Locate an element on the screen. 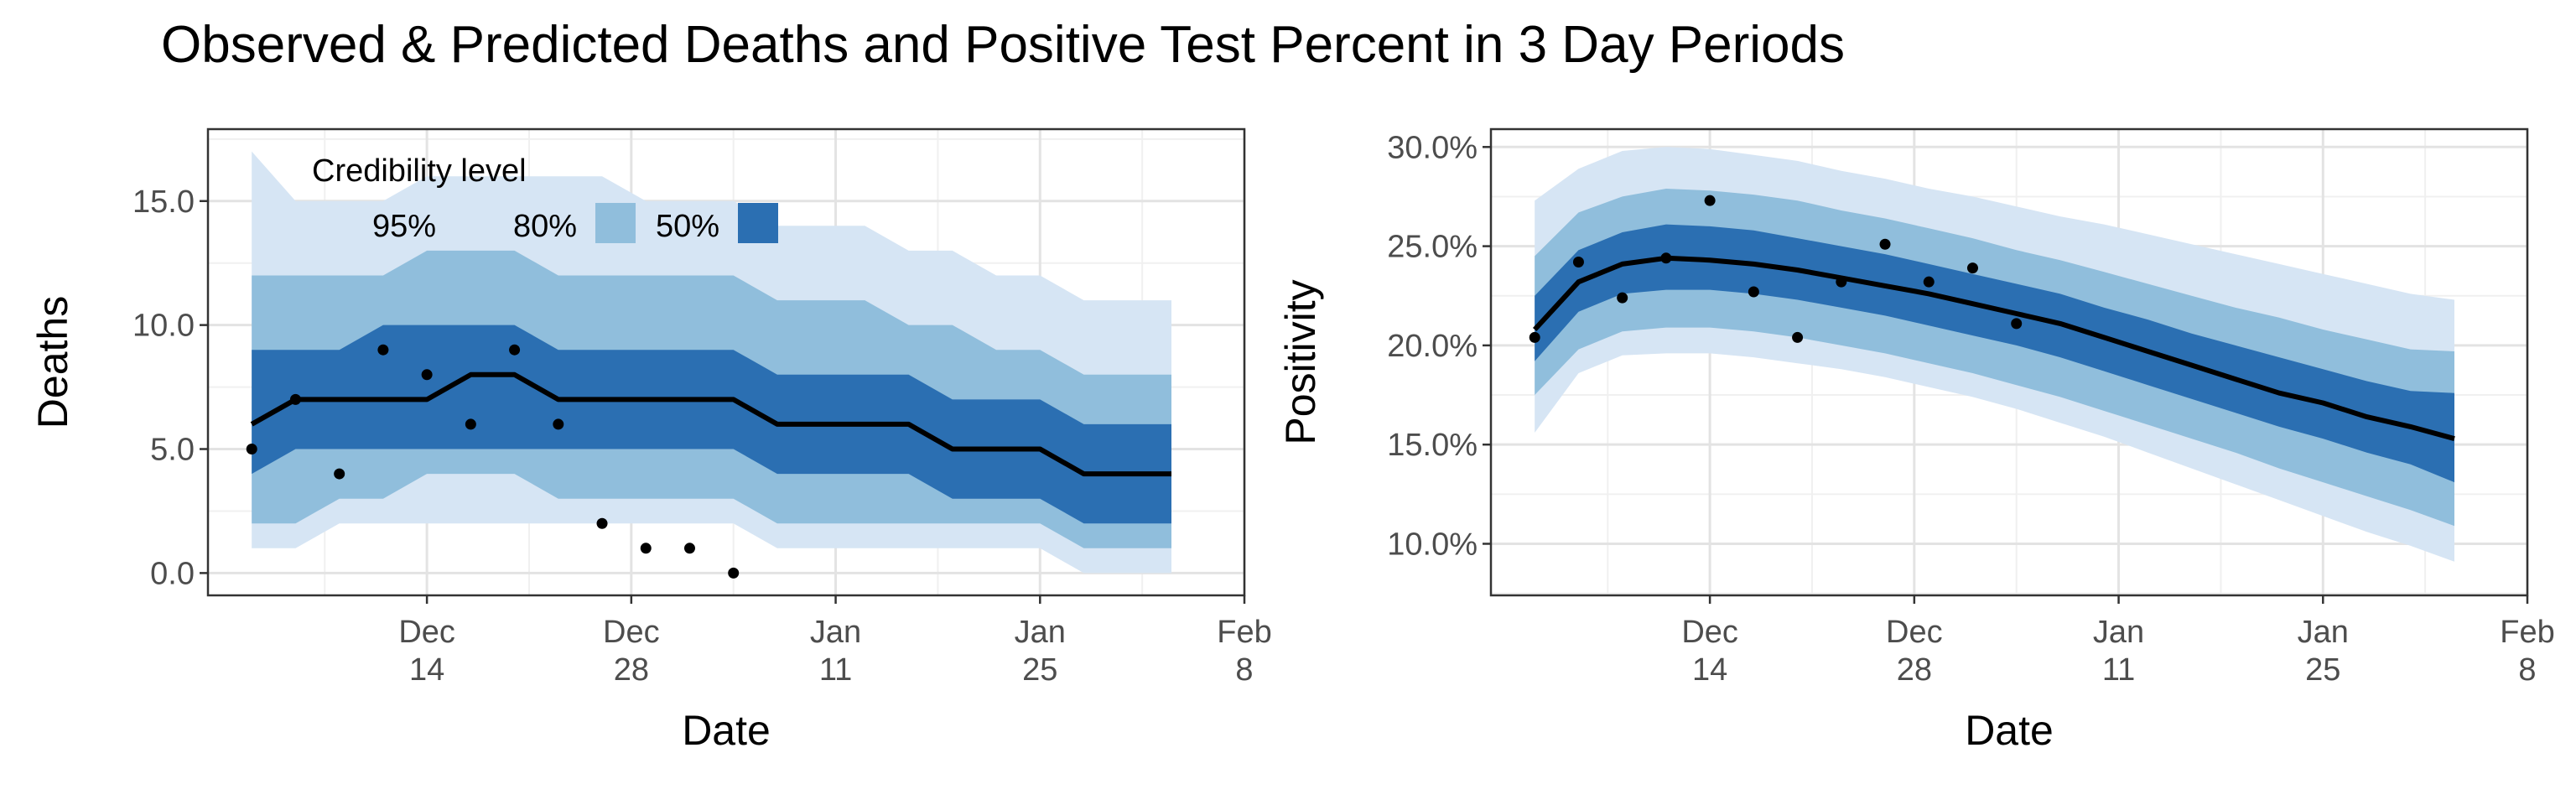 This screenshot has width=2576, height=805. legend-title: Credibility level is located at coordinates (419, 171).